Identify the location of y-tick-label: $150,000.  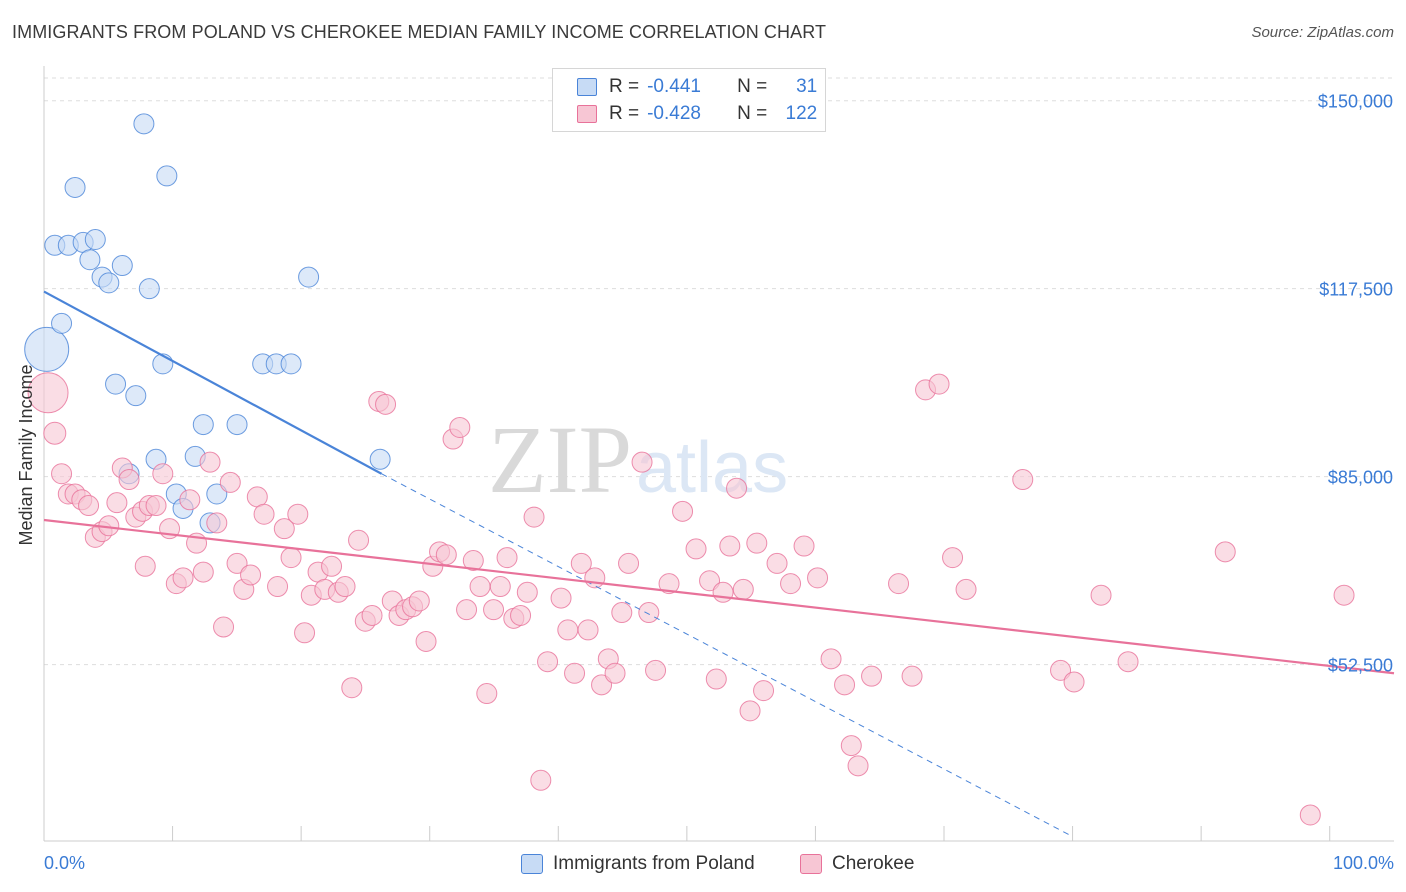
(1355, 102).